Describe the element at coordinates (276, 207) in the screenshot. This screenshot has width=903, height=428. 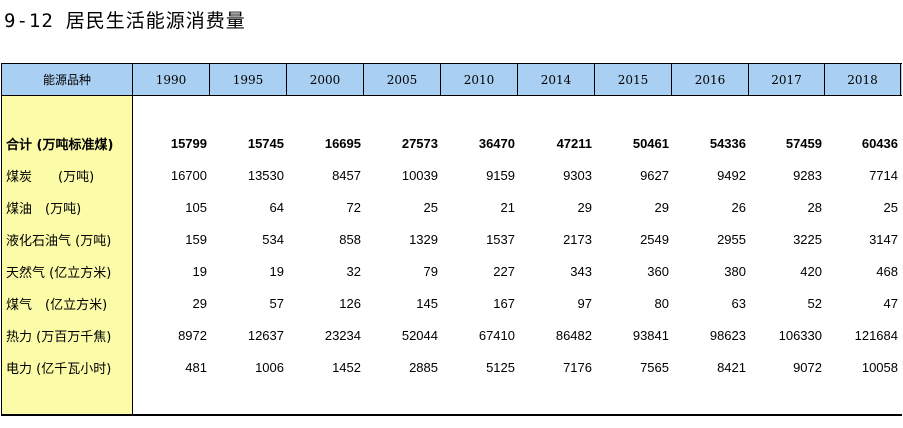
I see `table-cell: 64` at that location.